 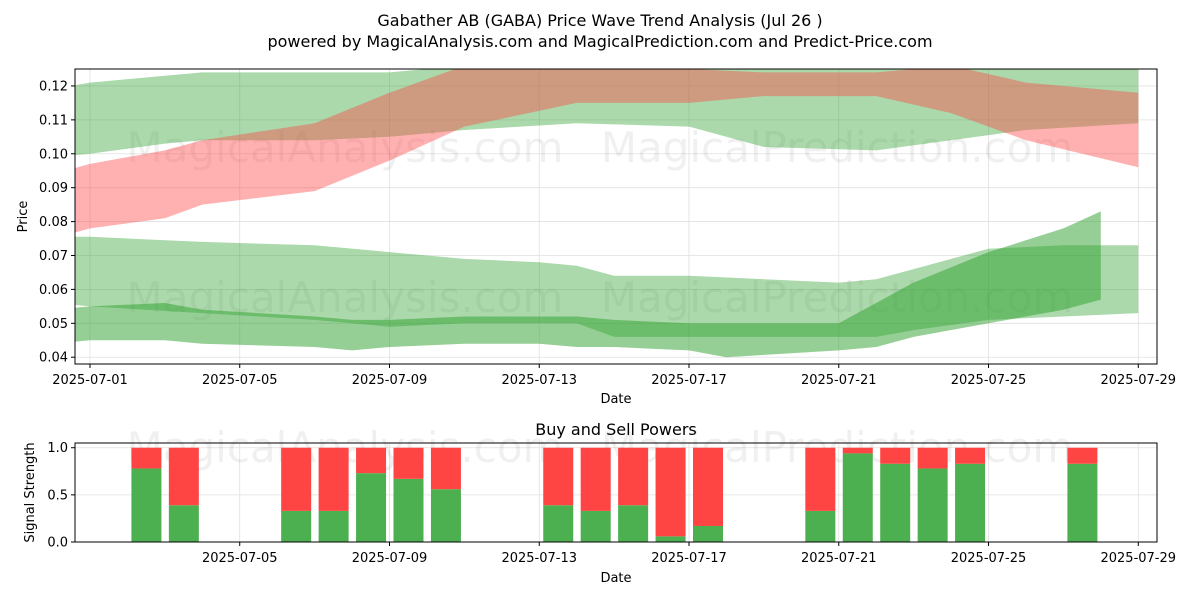 I want to click on y-tick-label: 0.06, so click(x=53, y=290).